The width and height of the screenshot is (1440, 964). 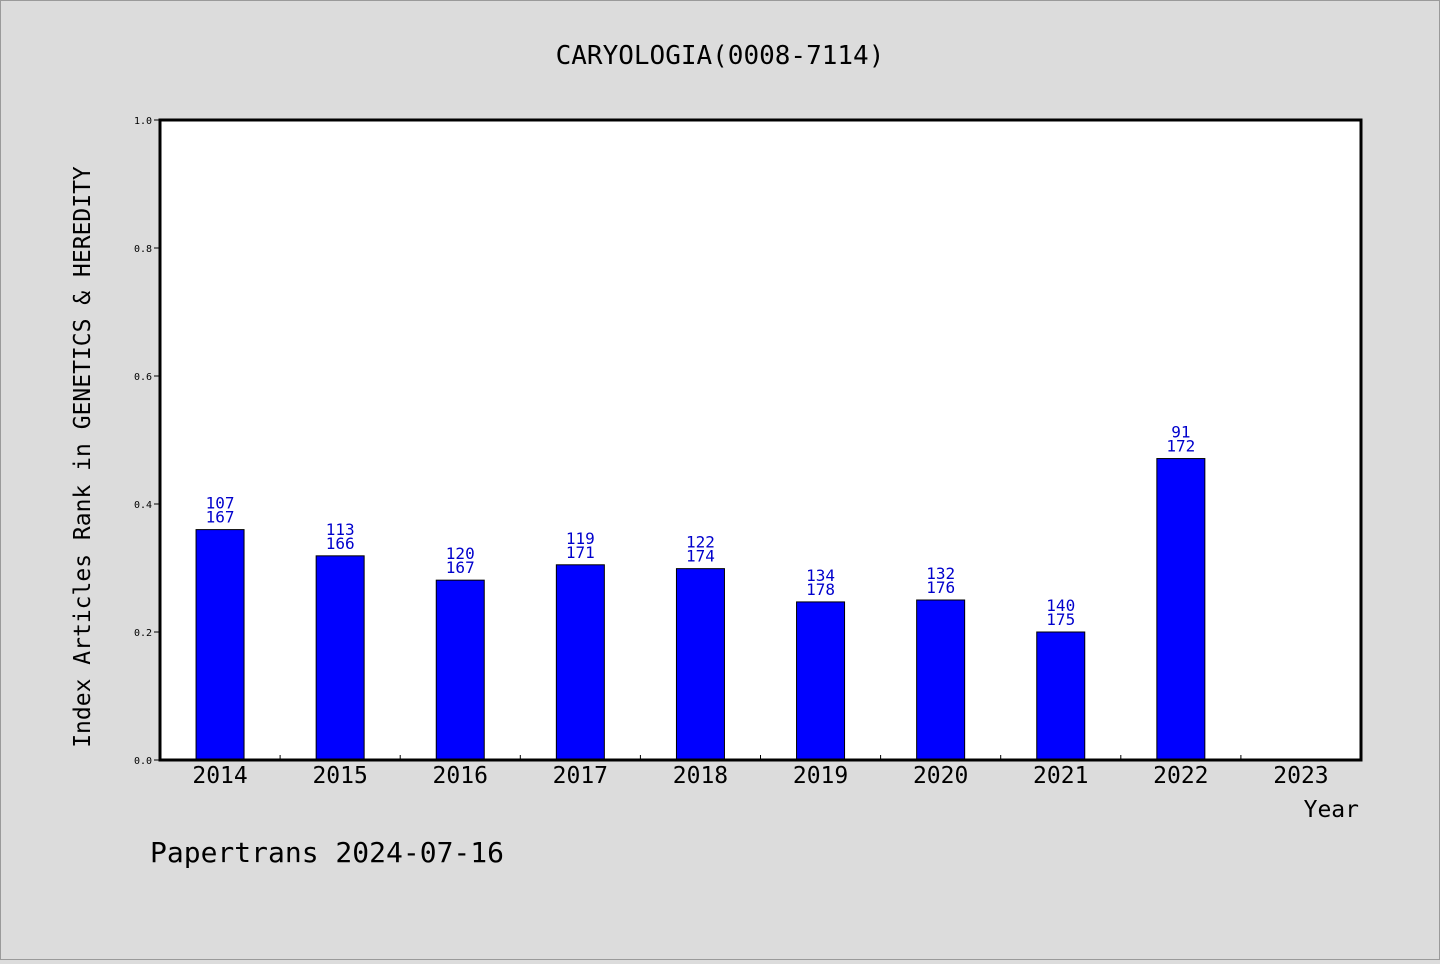 I want to click on rank-label-2020: 132, so click(x=940, y=573).